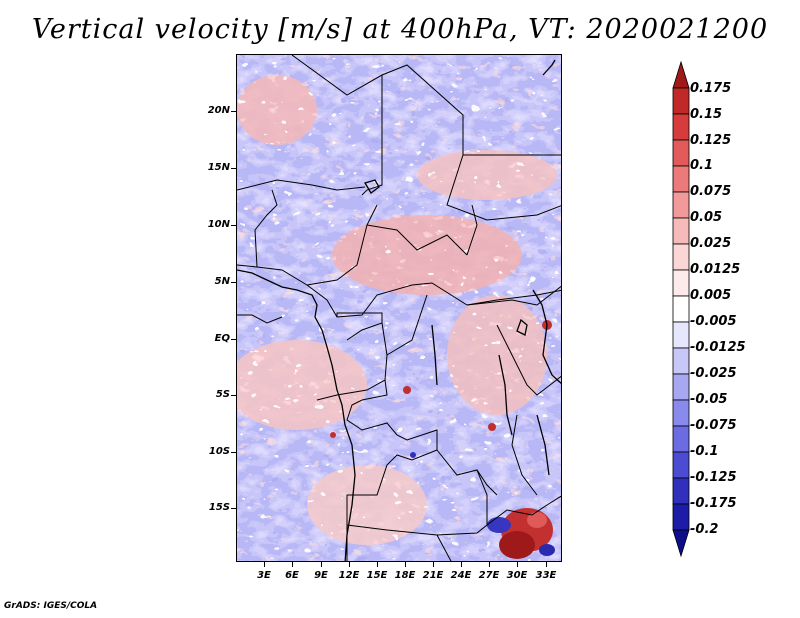 The height and width of the screenshot is (618, 800). I want to click on colorbar-label: 0.0125, so click(715, 269).